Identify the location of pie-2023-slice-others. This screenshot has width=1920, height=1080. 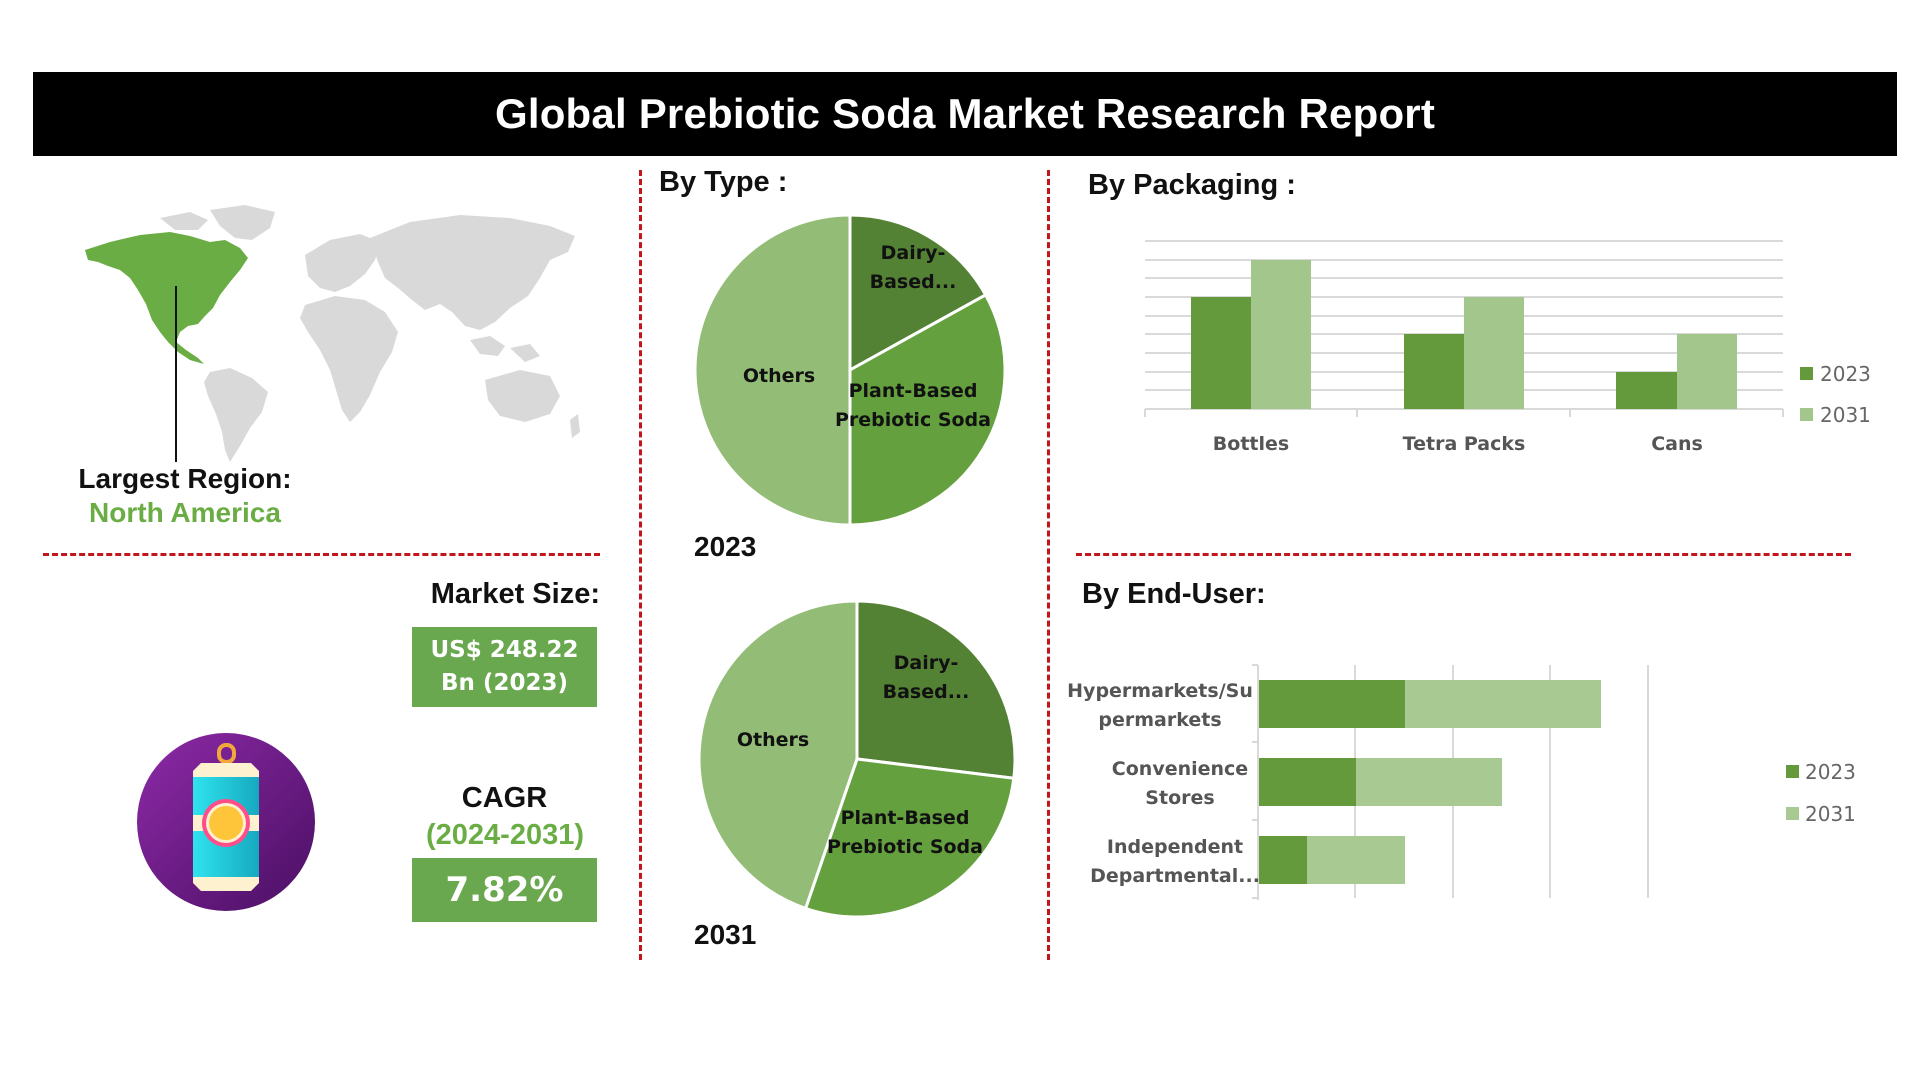
(772, 370).